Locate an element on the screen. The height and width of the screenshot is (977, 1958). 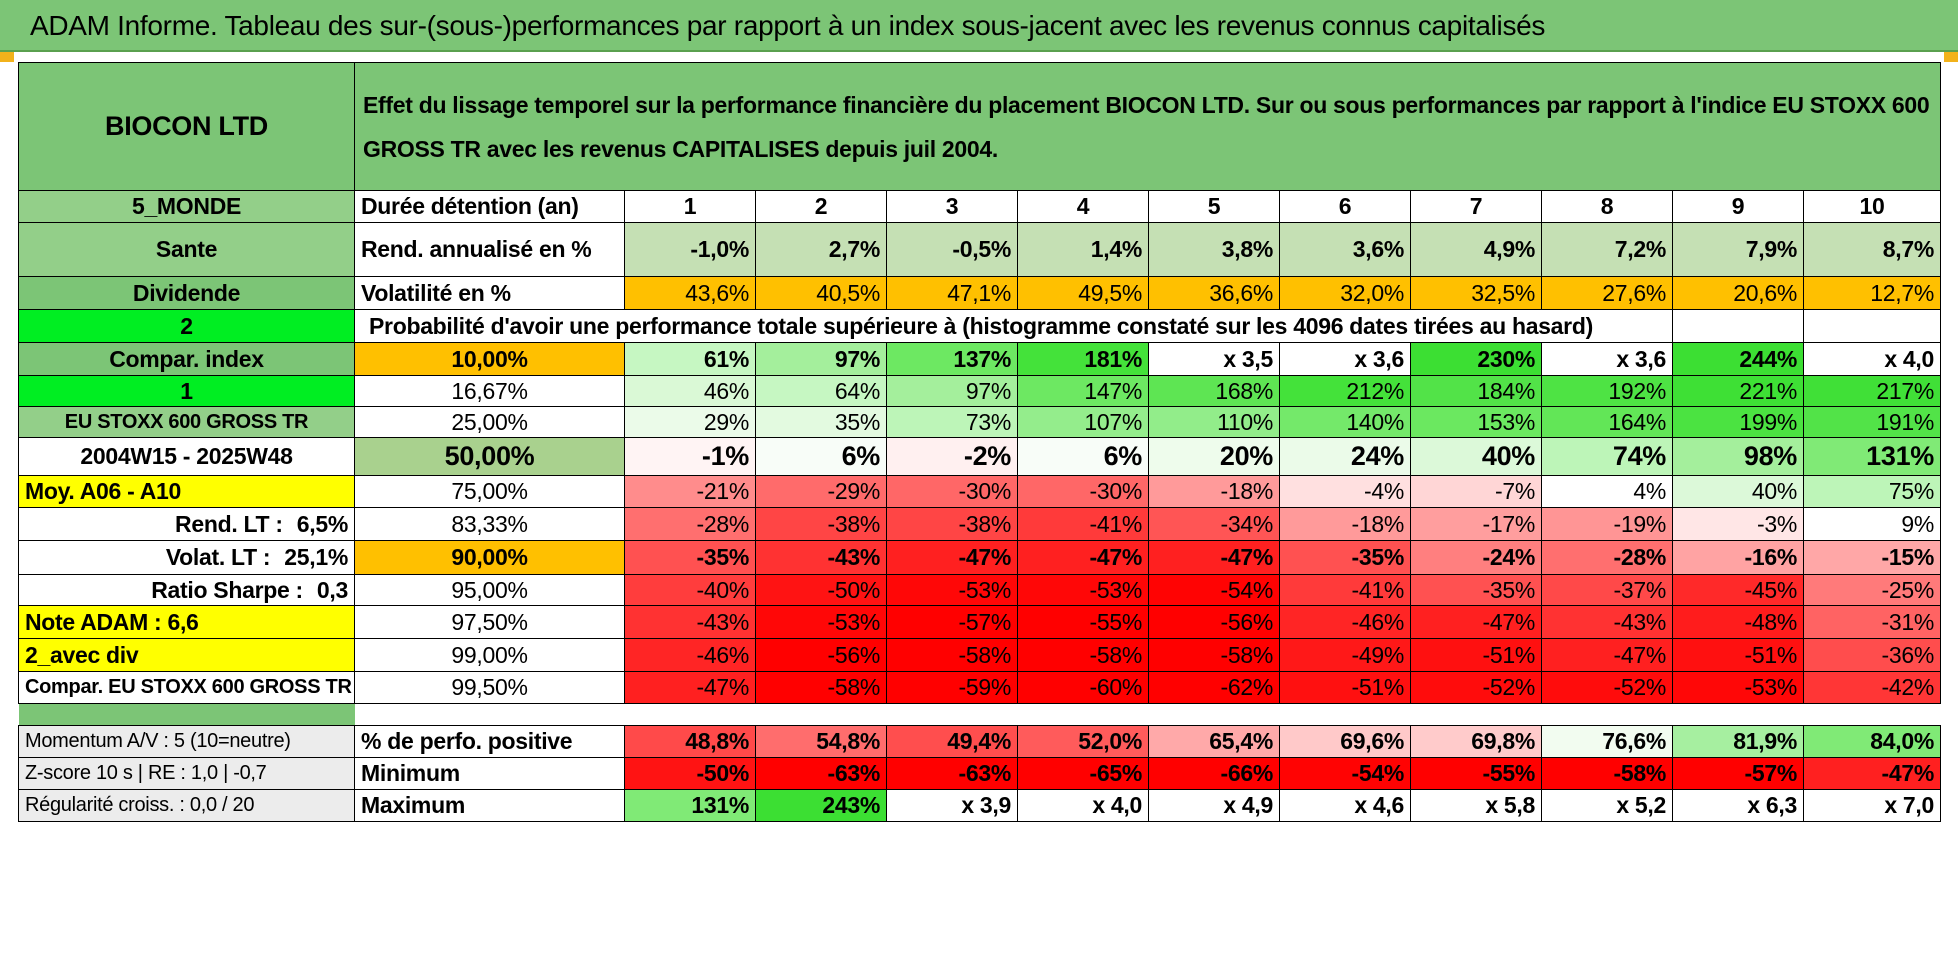
prob-value-10: -36% is located at coordinates (1872, 655).